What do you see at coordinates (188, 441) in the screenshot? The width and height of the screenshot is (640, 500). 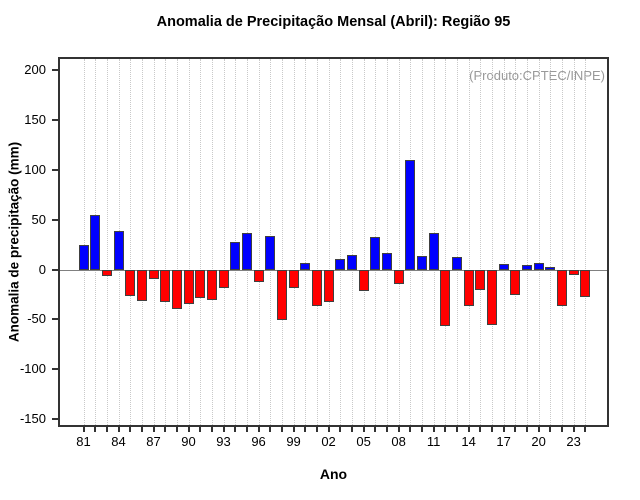 I see `x-tick-label: 90` at bounding box center [188, 441].